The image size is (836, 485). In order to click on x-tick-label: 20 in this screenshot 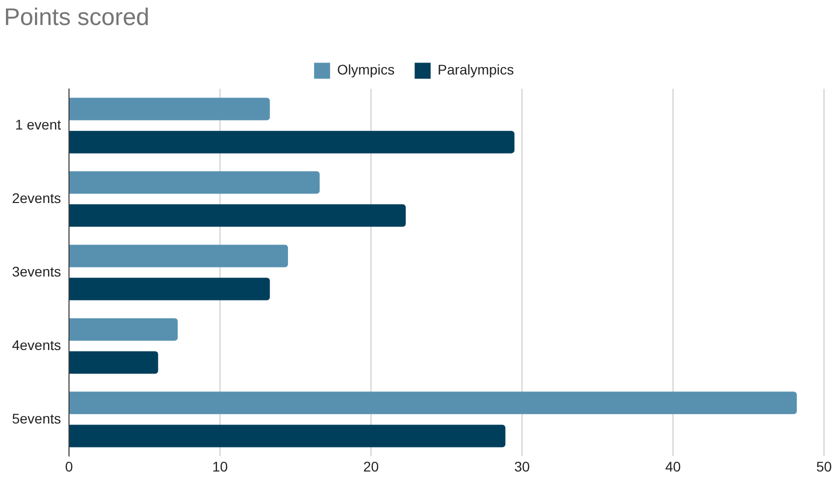, I will do `click(371, 466)`.